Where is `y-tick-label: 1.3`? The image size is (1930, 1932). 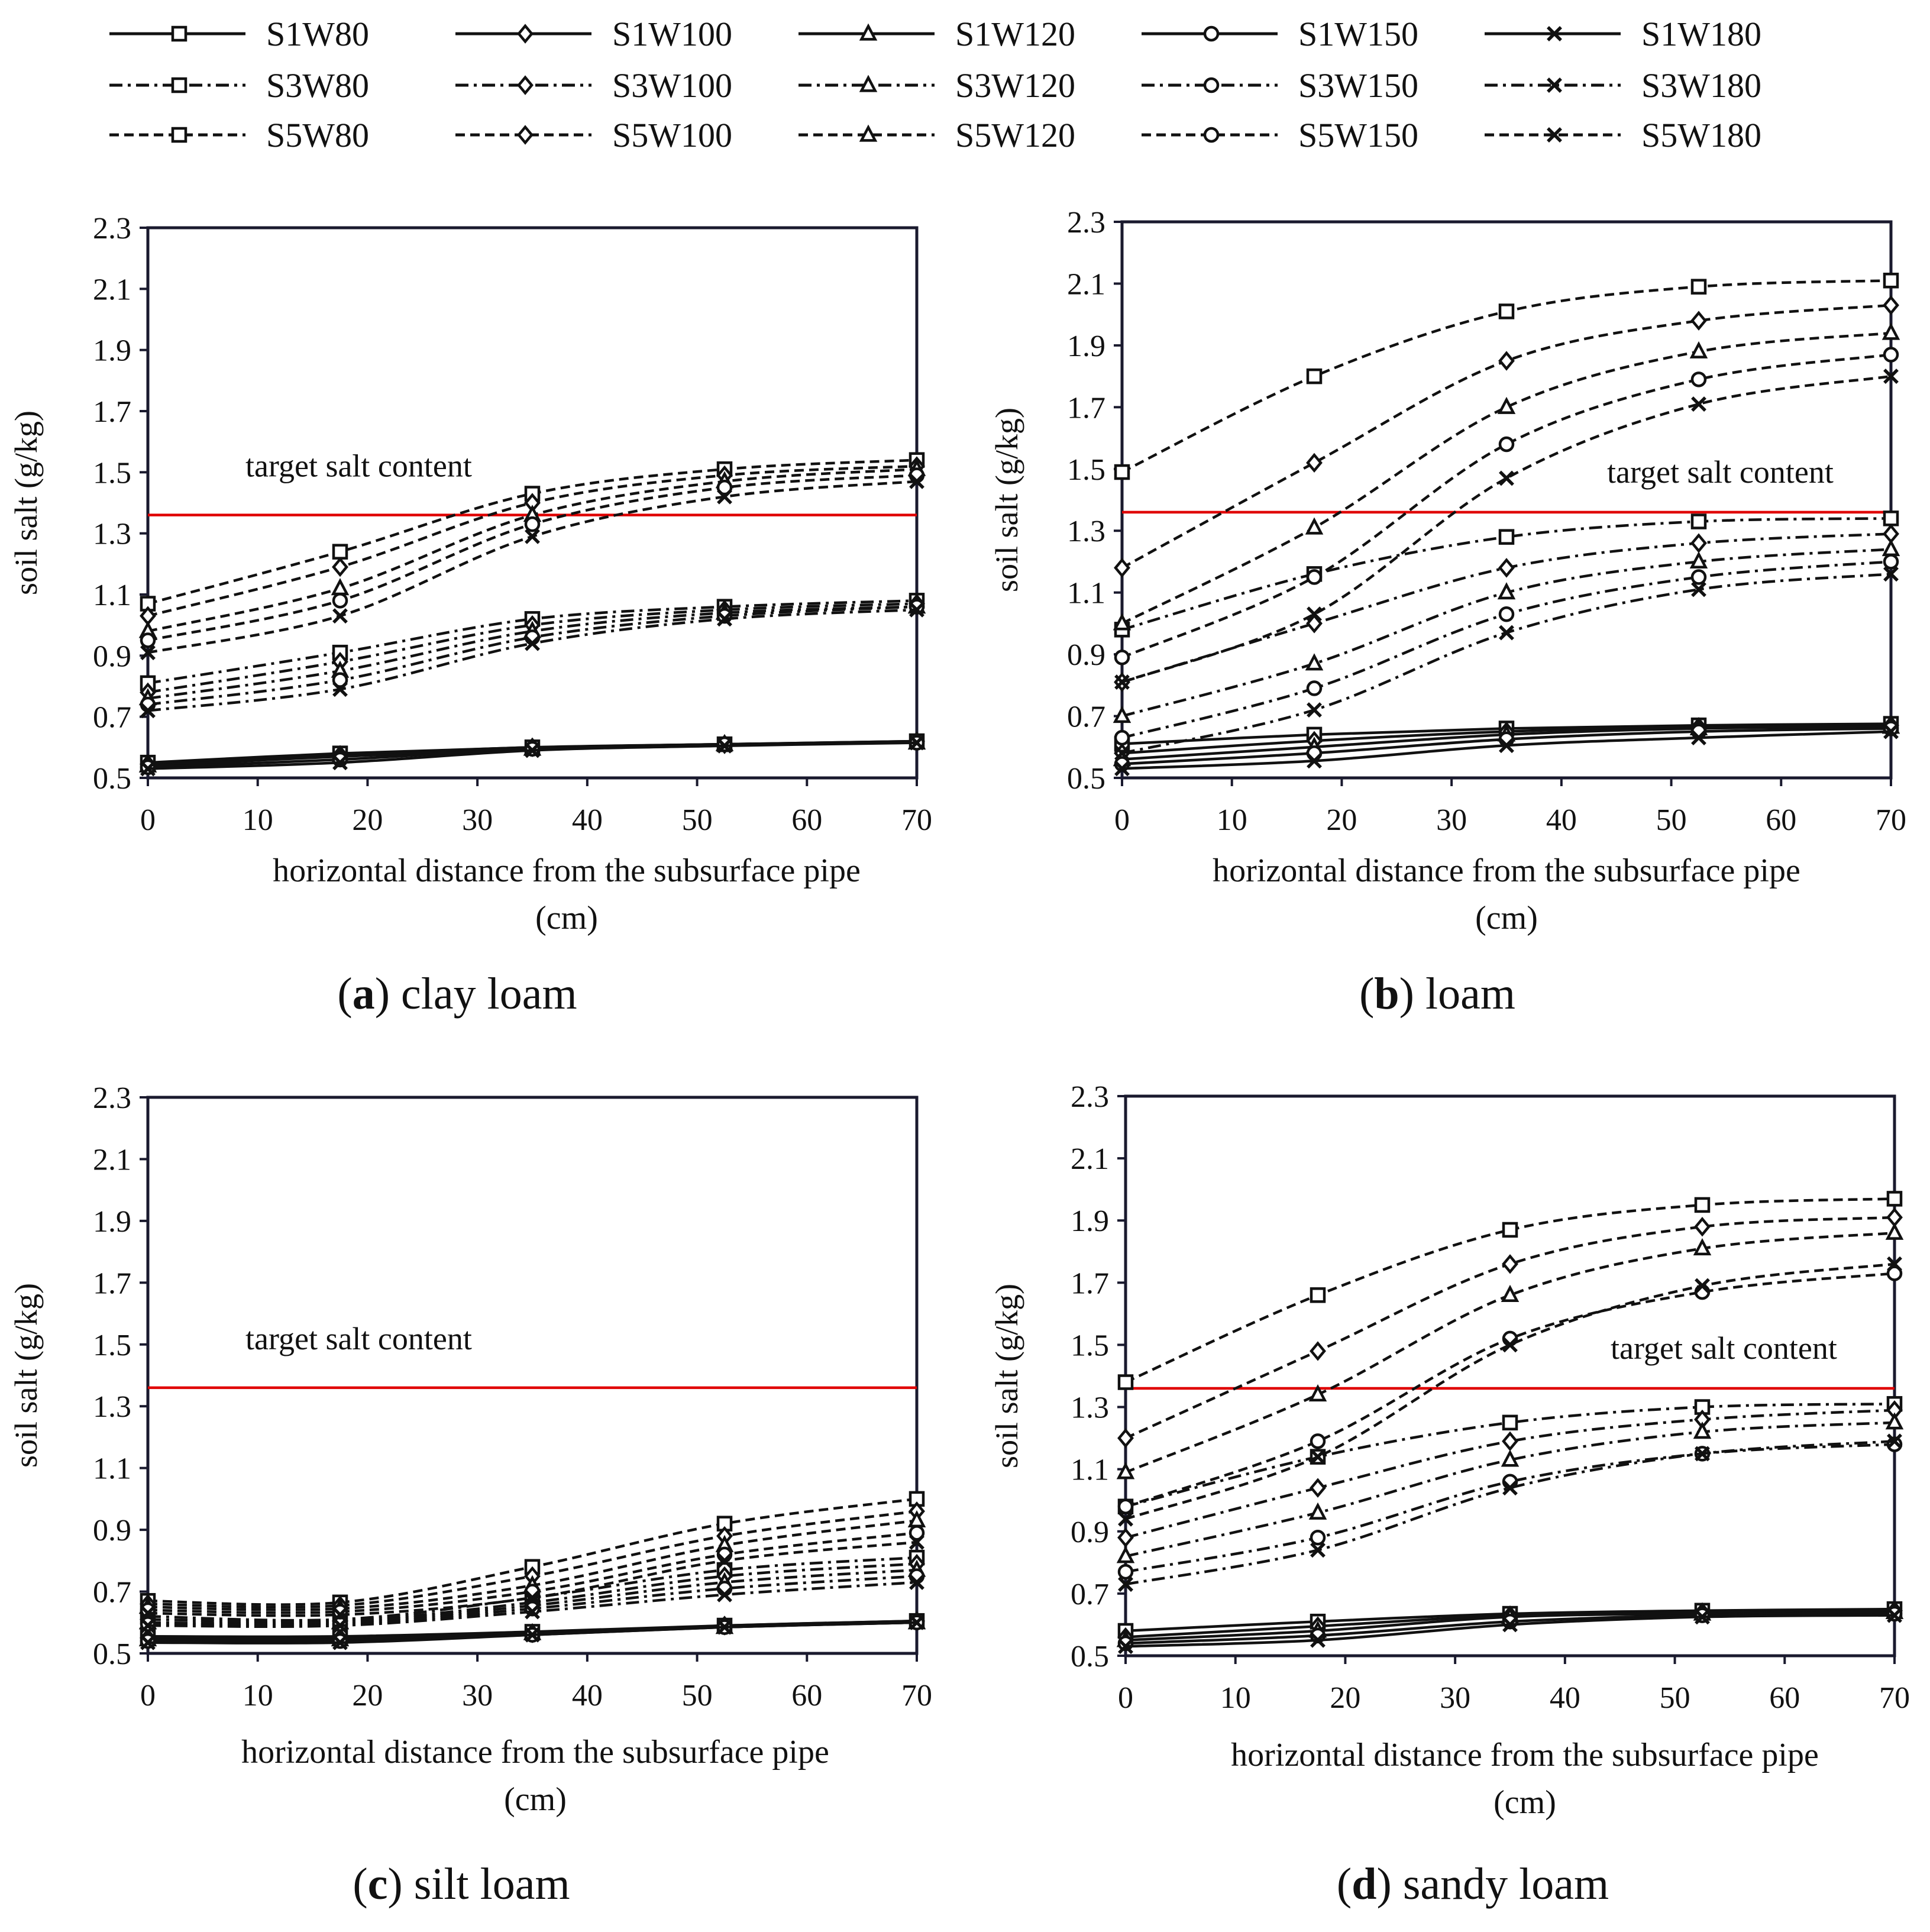
y-tick-label: 1.3 is located at coordinates (112, 1407).